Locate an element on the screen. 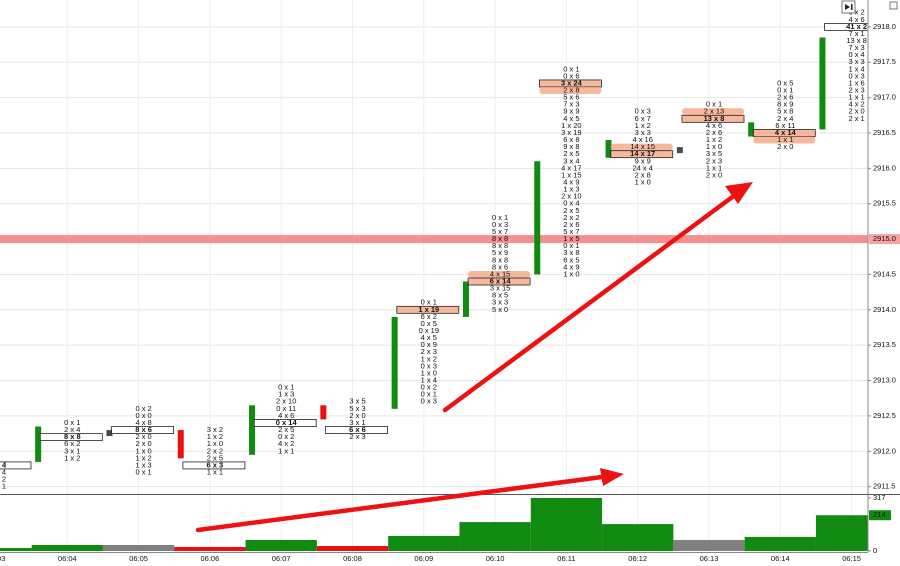  footprint-cell: 0 x 5 is located at coordinates (785, 82).